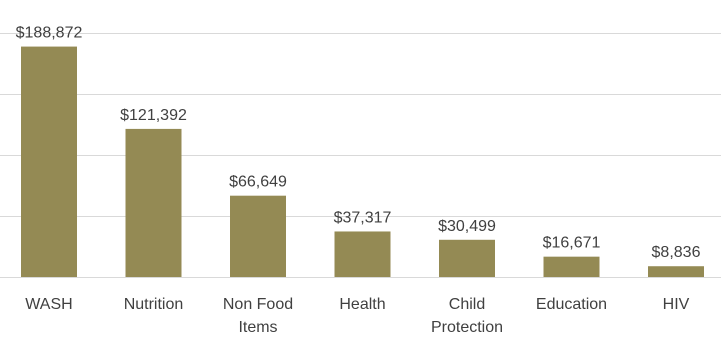  What do you see at coordinates (49, 33) in the screenshot?
I see `value-label-0: $188,872` at bounding box center [49, 33].